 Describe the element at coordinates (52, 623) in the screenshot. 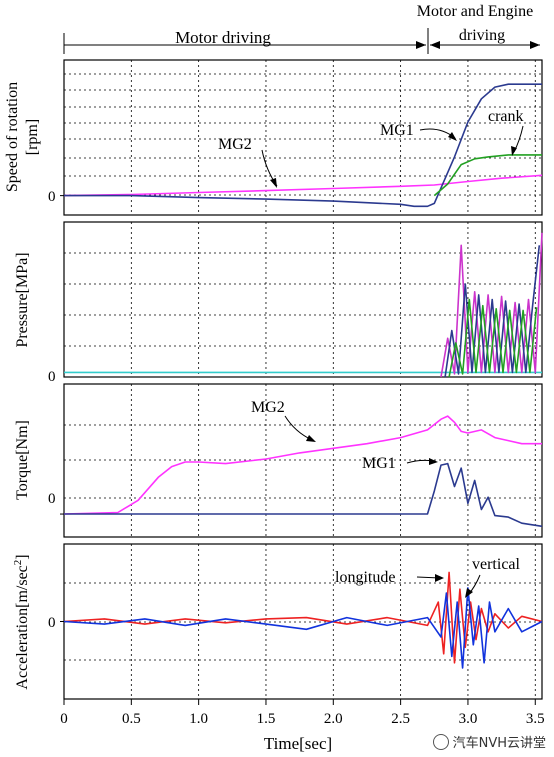

I see `acceleration-zero-label: 0` at that location.